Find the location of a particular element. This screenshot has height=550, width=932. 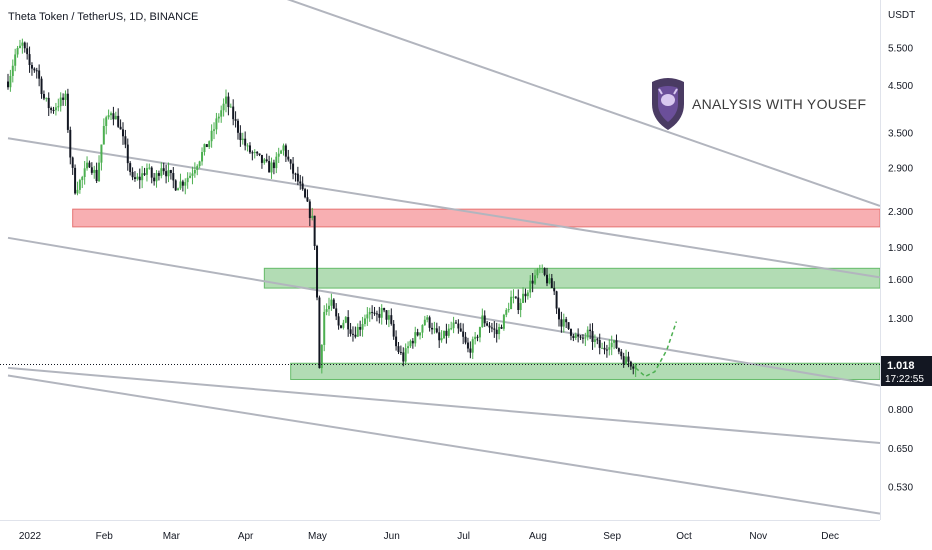

watermark: ANALYSIS WITH YOUSEF is located at coordinates (759, 104).